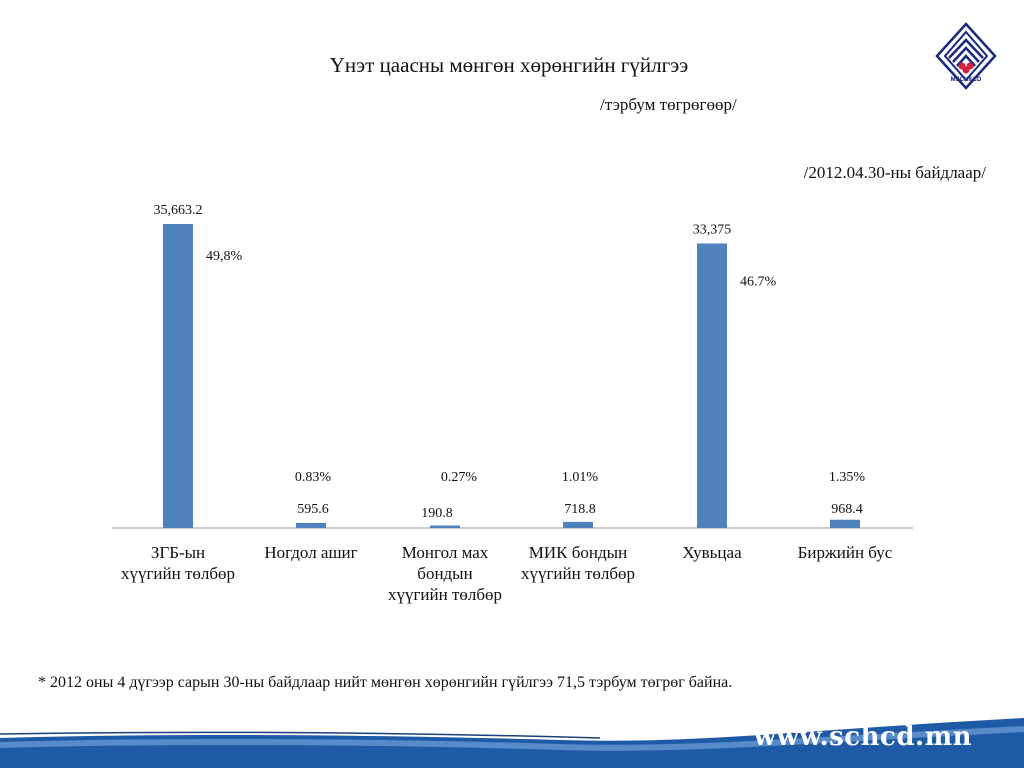  I want to click on category-label-line: МИК бондын, so click(578, 552).